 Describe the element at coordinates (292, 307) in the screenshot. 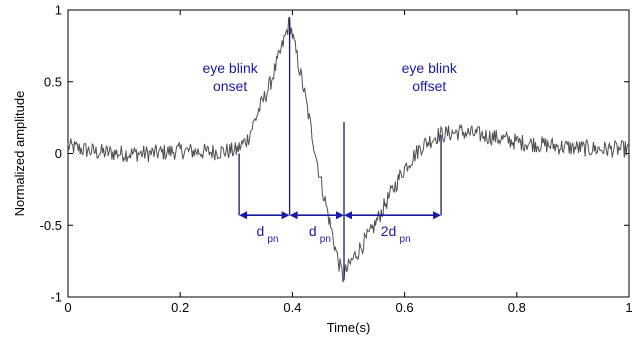

I see `x-tick-label: 0.4` at that location.